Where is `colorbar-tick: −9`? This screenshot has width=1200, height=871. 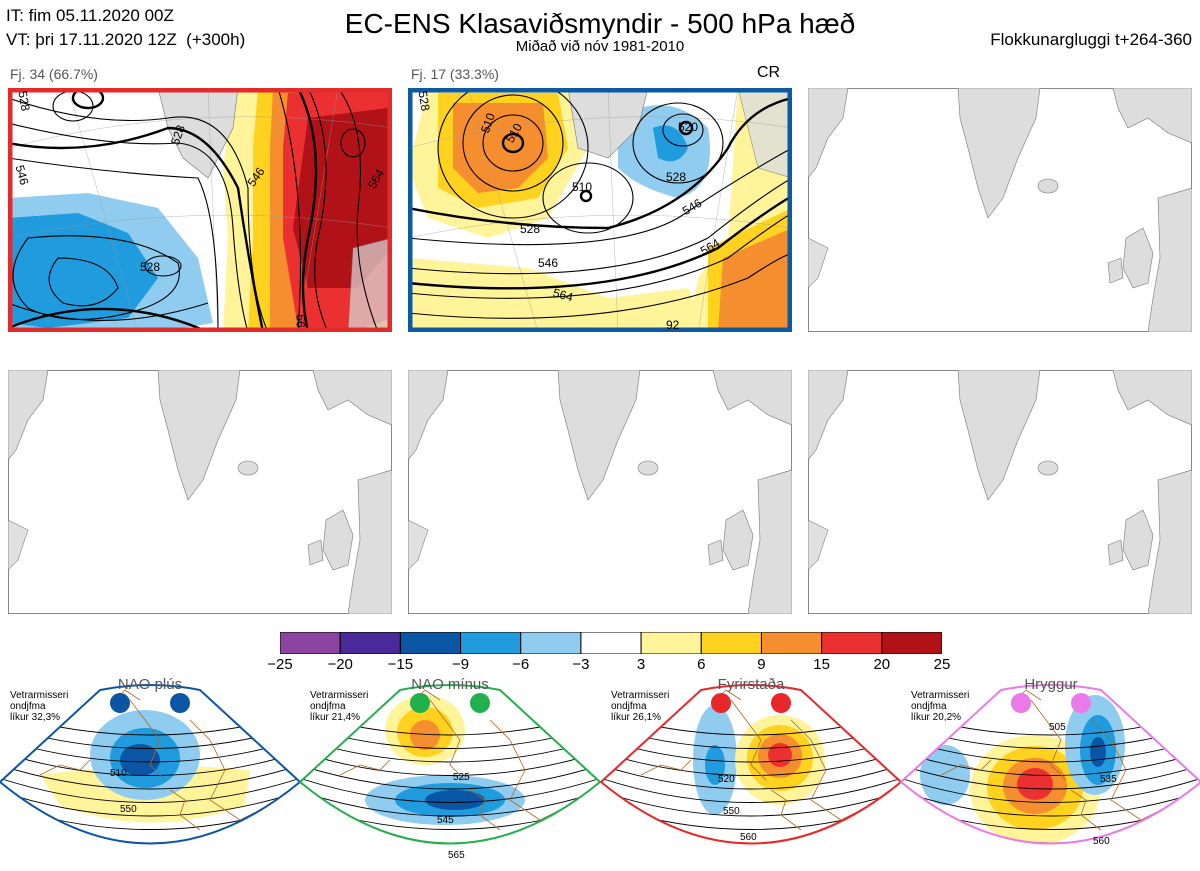
colorbar-tick: −9 is located at coordinates (460, 664).